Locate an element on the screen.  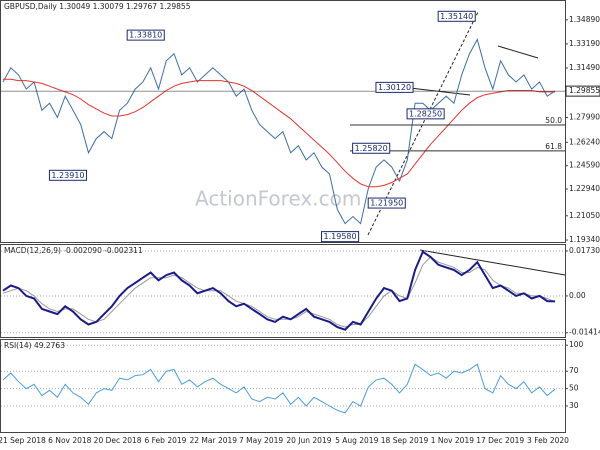
annotation-label: 1.30120 is located at coordinates (394, 87).